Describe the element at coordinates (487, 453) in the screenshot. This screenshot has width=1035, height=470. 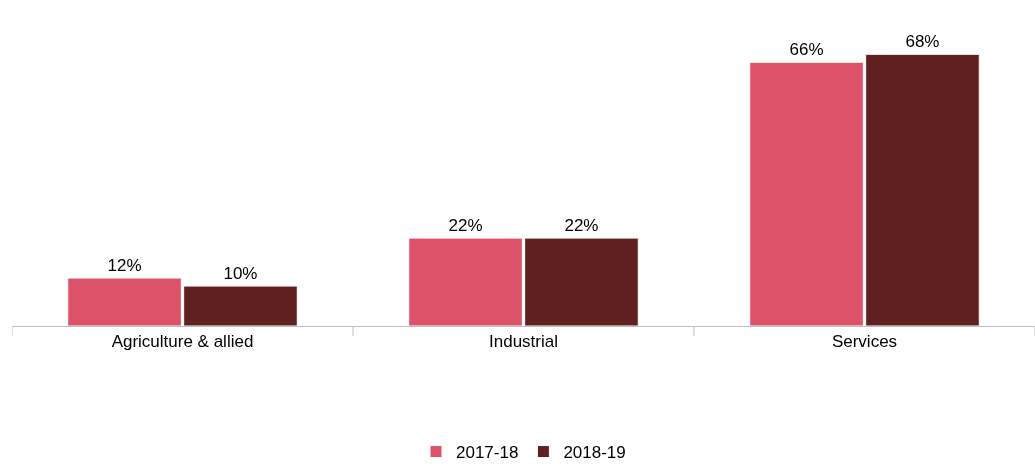
I see `legend-label: 2017-18` at that location.